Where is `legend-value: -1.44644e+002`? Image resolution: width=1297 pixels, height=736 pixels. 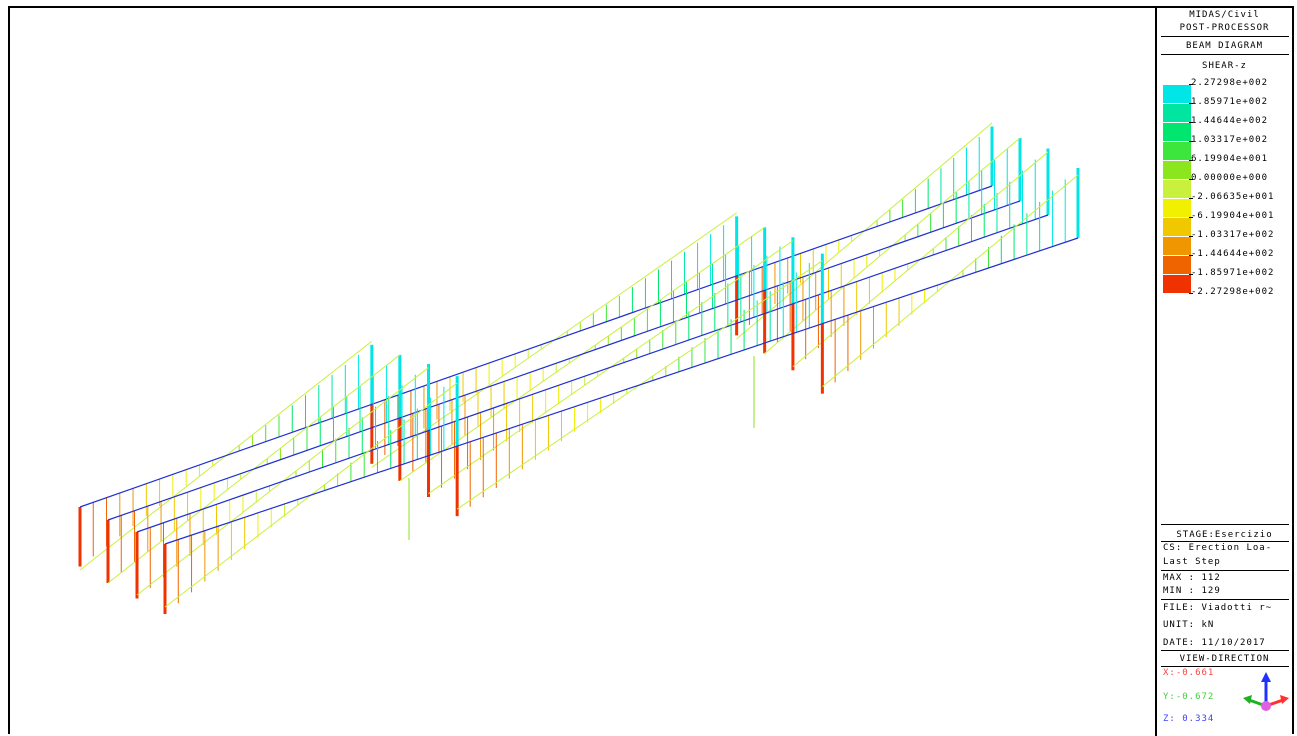 legend-value: -1.44644e+002 is located at coordinates (1233, 254).